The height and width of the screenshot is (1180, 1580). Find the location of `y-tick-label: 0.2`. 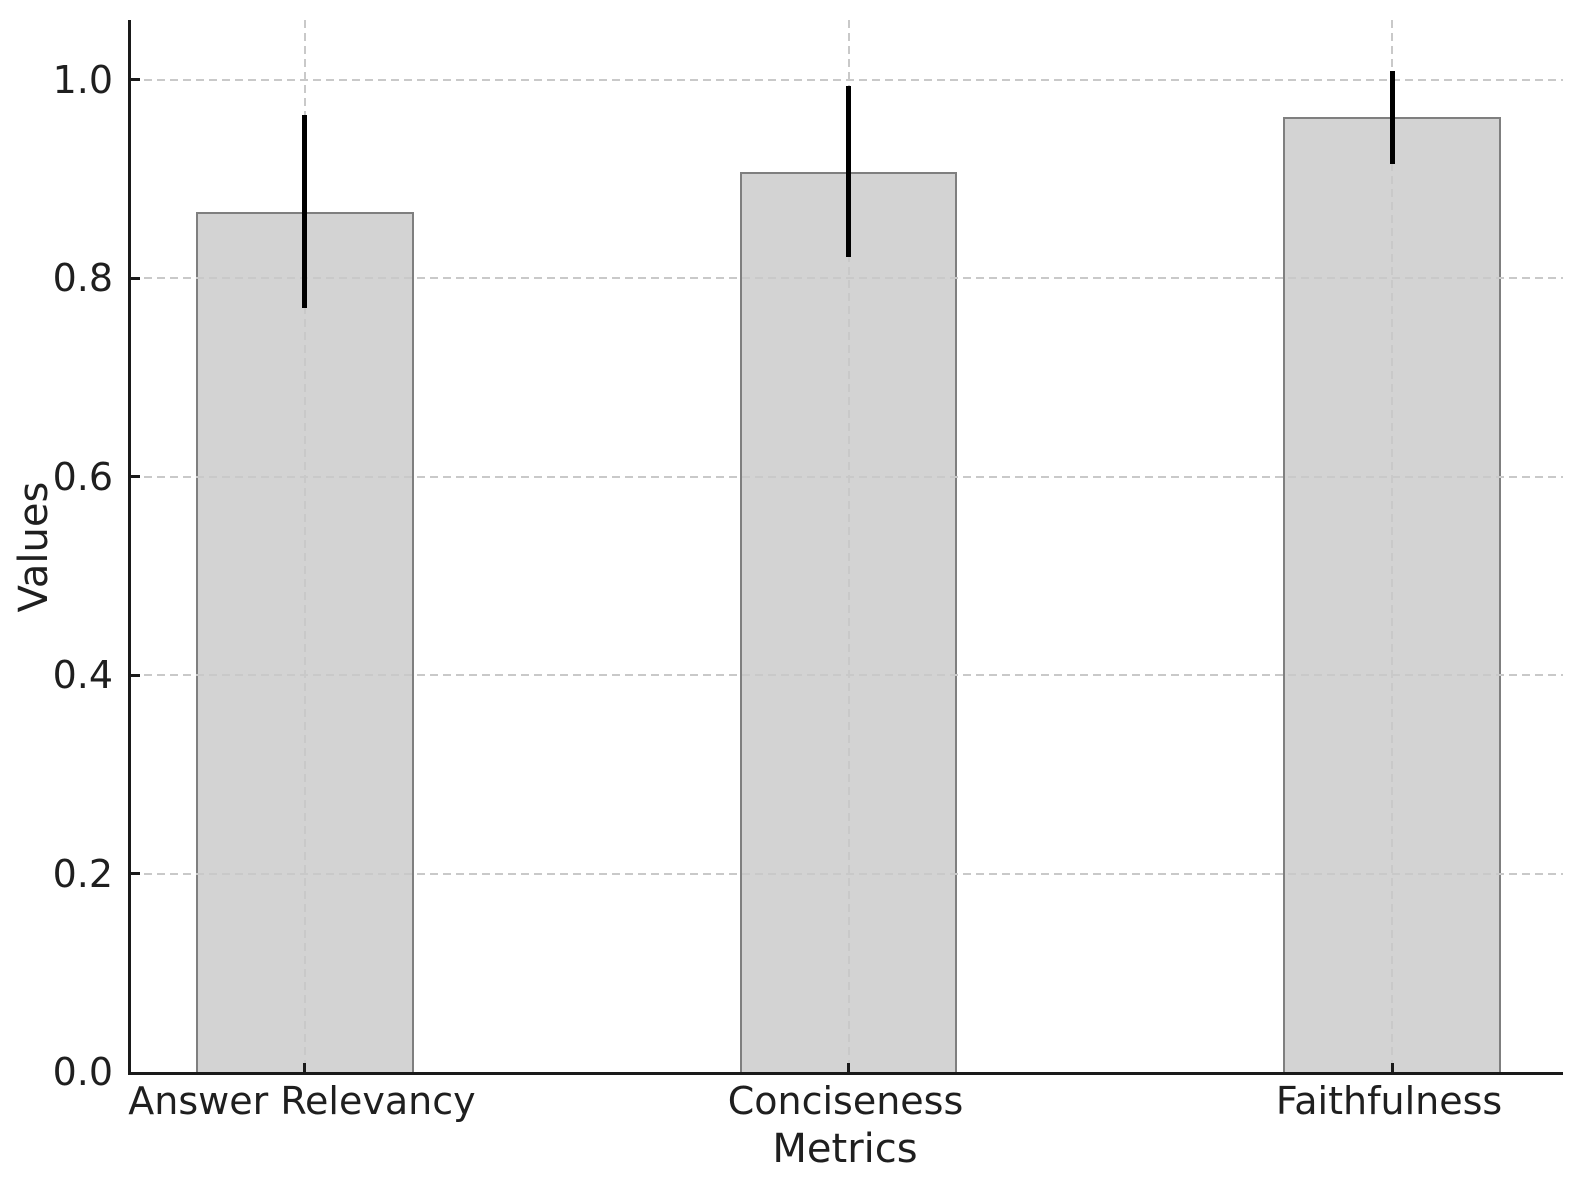

y-tick-label: 0.2 is located at coordinates (82, 873).